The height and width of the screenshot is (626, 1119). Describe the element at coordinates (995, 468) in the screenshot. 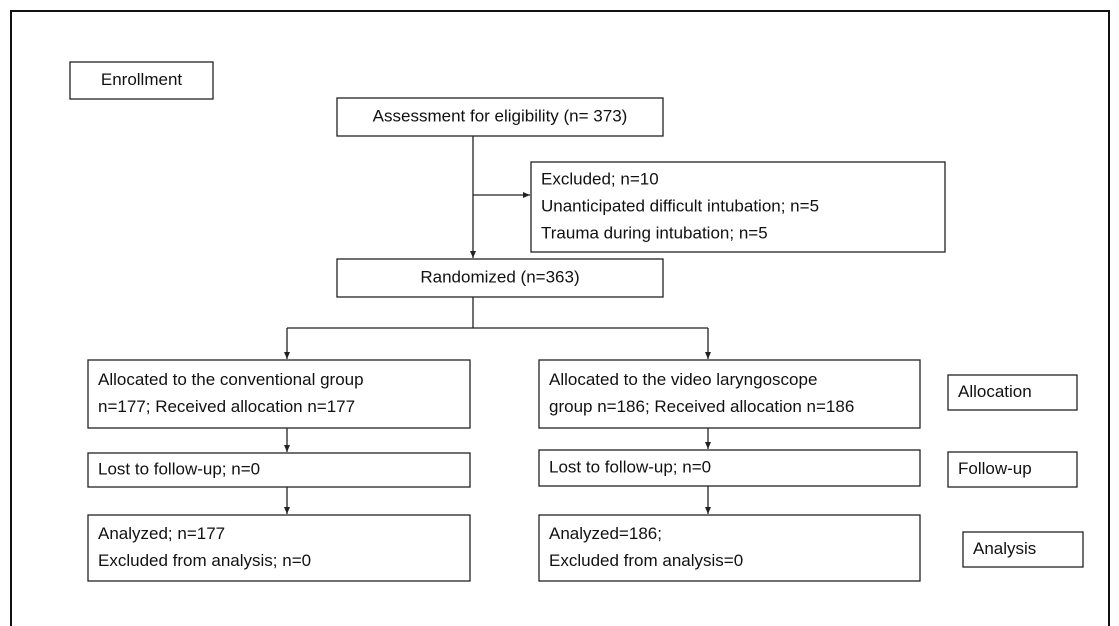

I see `node-text: Follow-up` at that location.